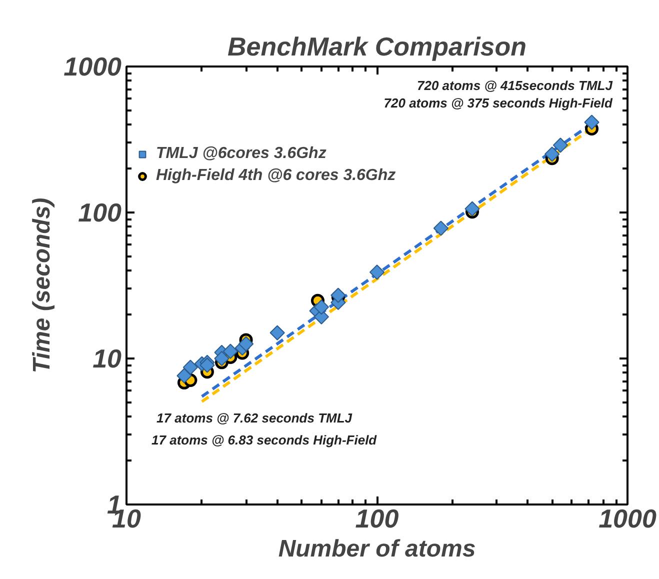 This screenshot has width=659, height=579. Describe the element at coordinates (377, 549) in the screenshot. I see `x-axis-title: Number of atoms` at that location.